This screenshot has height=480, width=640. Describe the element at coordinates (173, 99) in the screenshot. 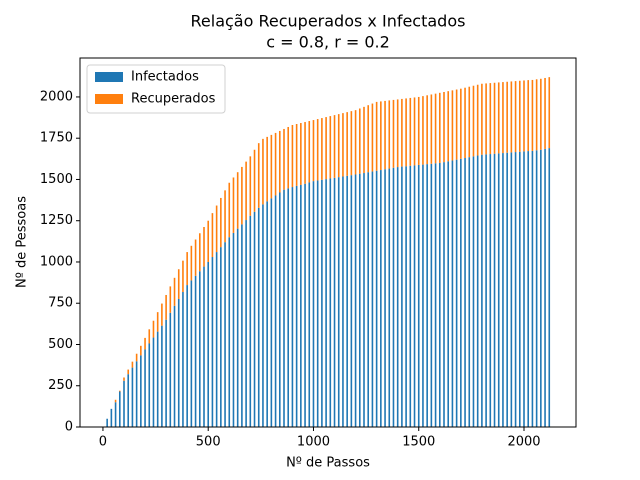

I see `legend-label: Recuperados` at that location.